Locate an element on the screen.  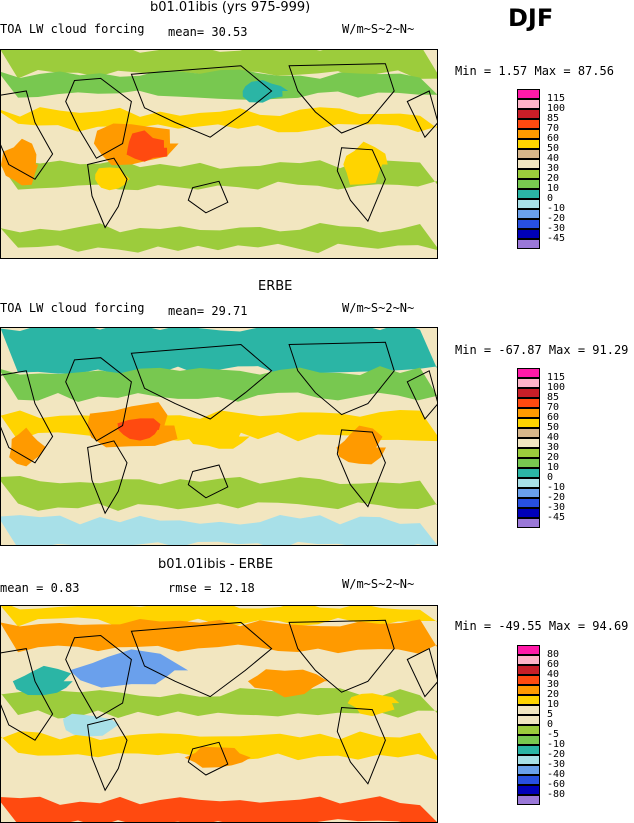
colorbar-label: 70 is located at coordinates (553, 128).